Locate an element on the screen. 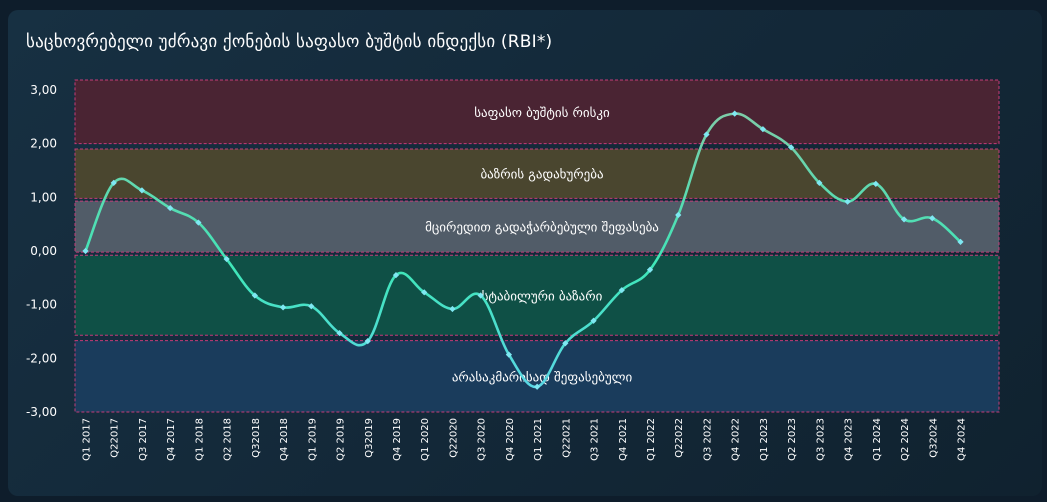 The height and width of the screenshot is (502, 1047). x-tick-label: Q2 2024 is located at coordinates (905, 439).